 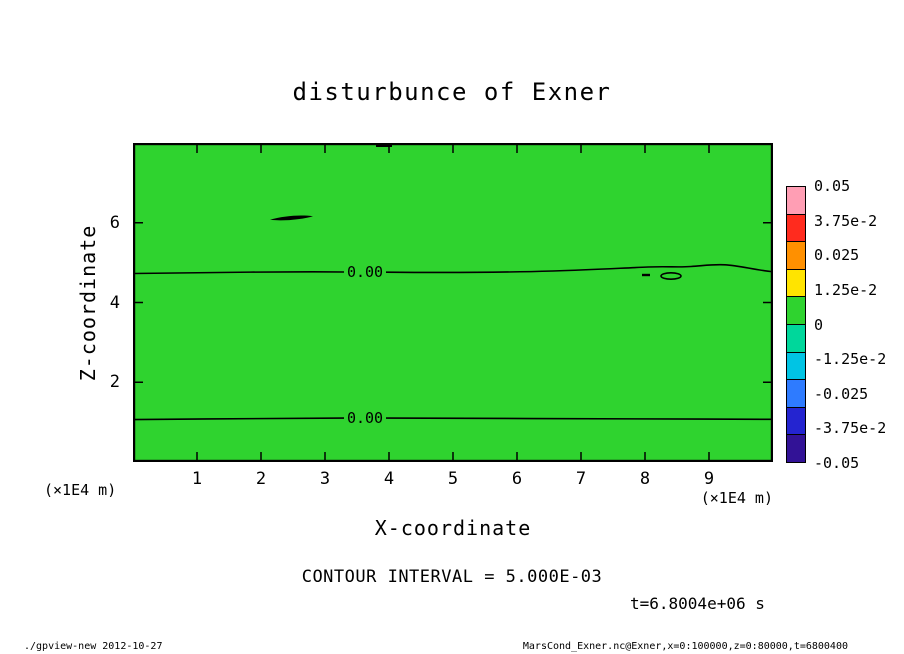 What do you see at coordinates (850, 428) in the screenshot?
I see `colorbar-tick-label: -3.75e-2` at bounding box center [850, 428].